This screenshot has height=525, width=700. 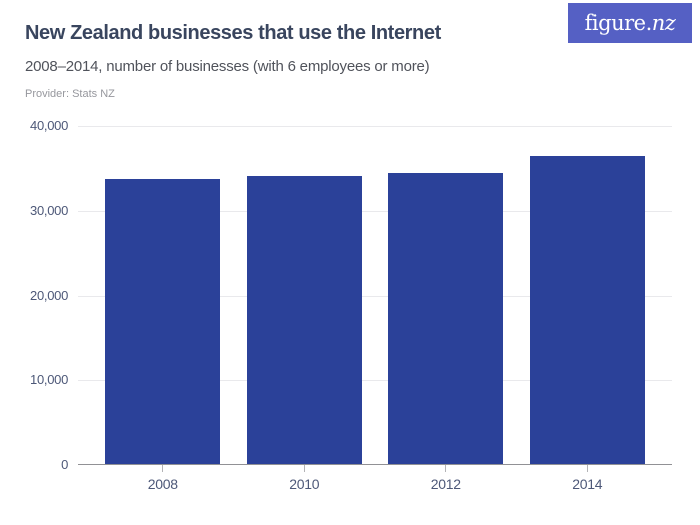 I want to click on x-tick-mark-2012, so click(x=446, y=468).